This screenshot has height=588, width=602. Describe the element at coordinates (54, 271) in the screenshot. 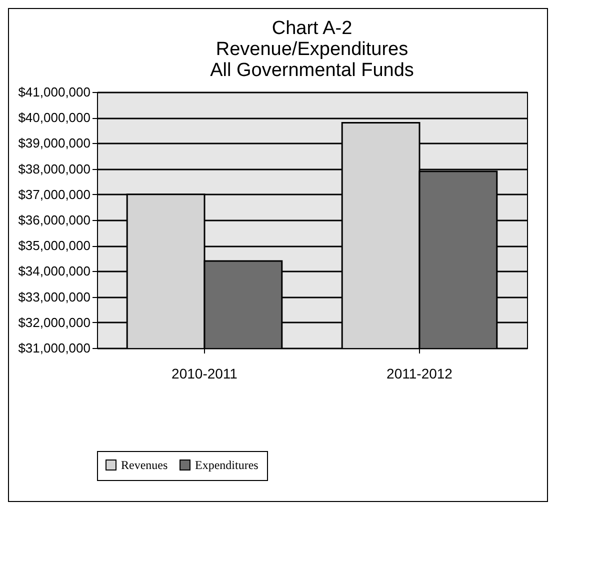

I see `y-tick-label: $34,000,000` at that location.